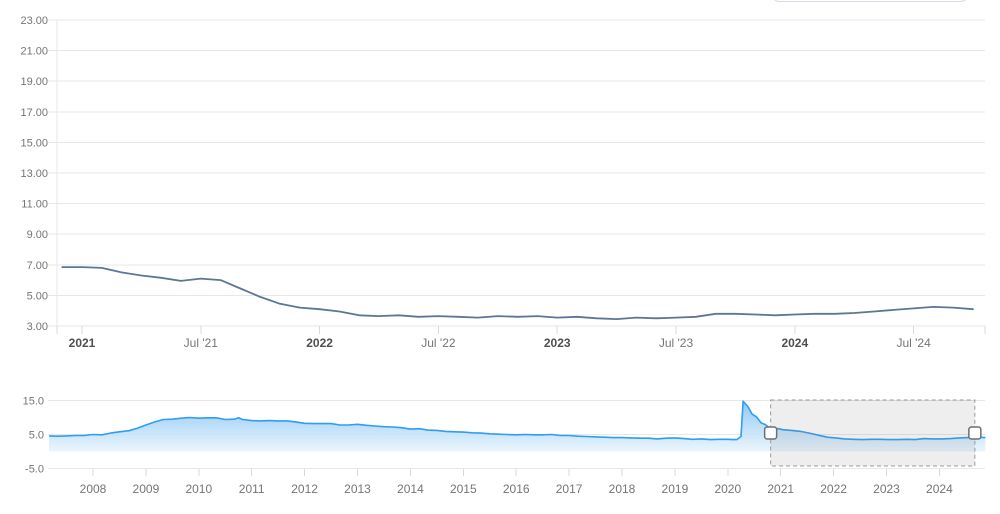 The height and width of the screenshot is (514, 1000). I want to click on nav-x-axis-label: 2008, so click(93, 489).